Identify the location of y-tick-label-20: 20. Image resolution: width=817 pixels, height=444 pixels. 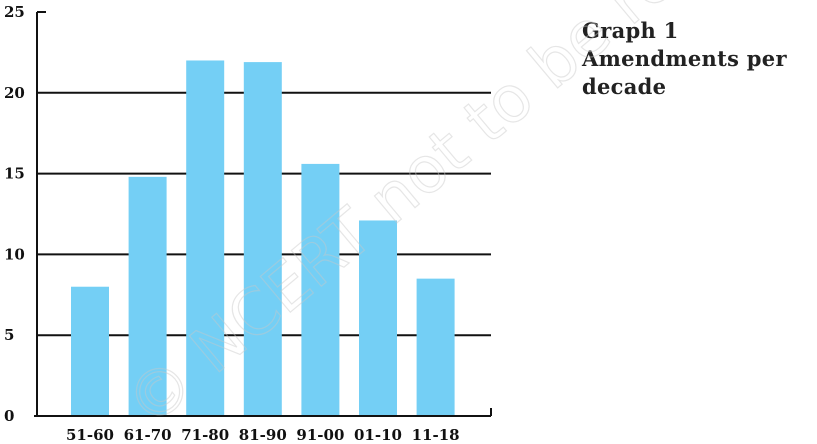
(14, 93).